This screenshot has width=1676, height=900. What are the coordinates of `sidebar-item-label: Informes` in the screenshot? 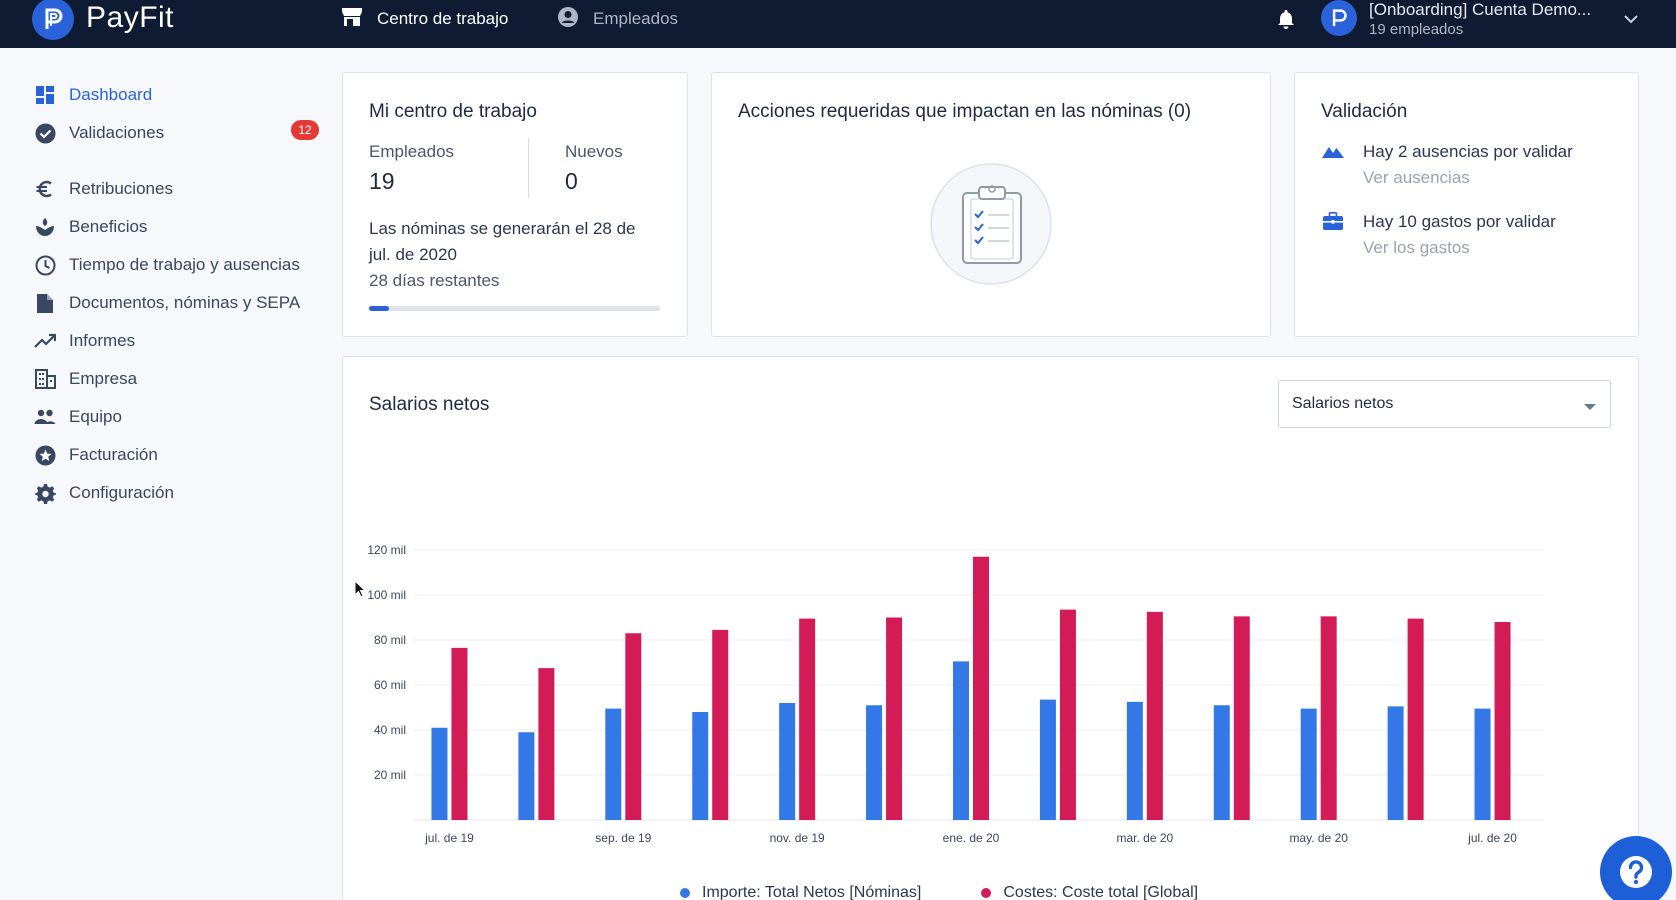 It's located at (102, 340).